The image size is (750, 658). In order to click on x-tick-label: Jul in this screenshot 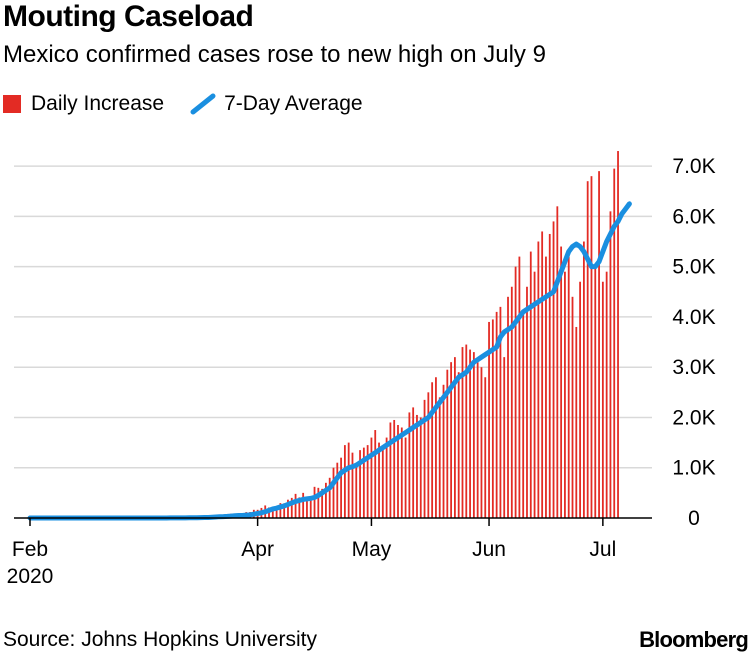, I will do `click(602, 549)`.